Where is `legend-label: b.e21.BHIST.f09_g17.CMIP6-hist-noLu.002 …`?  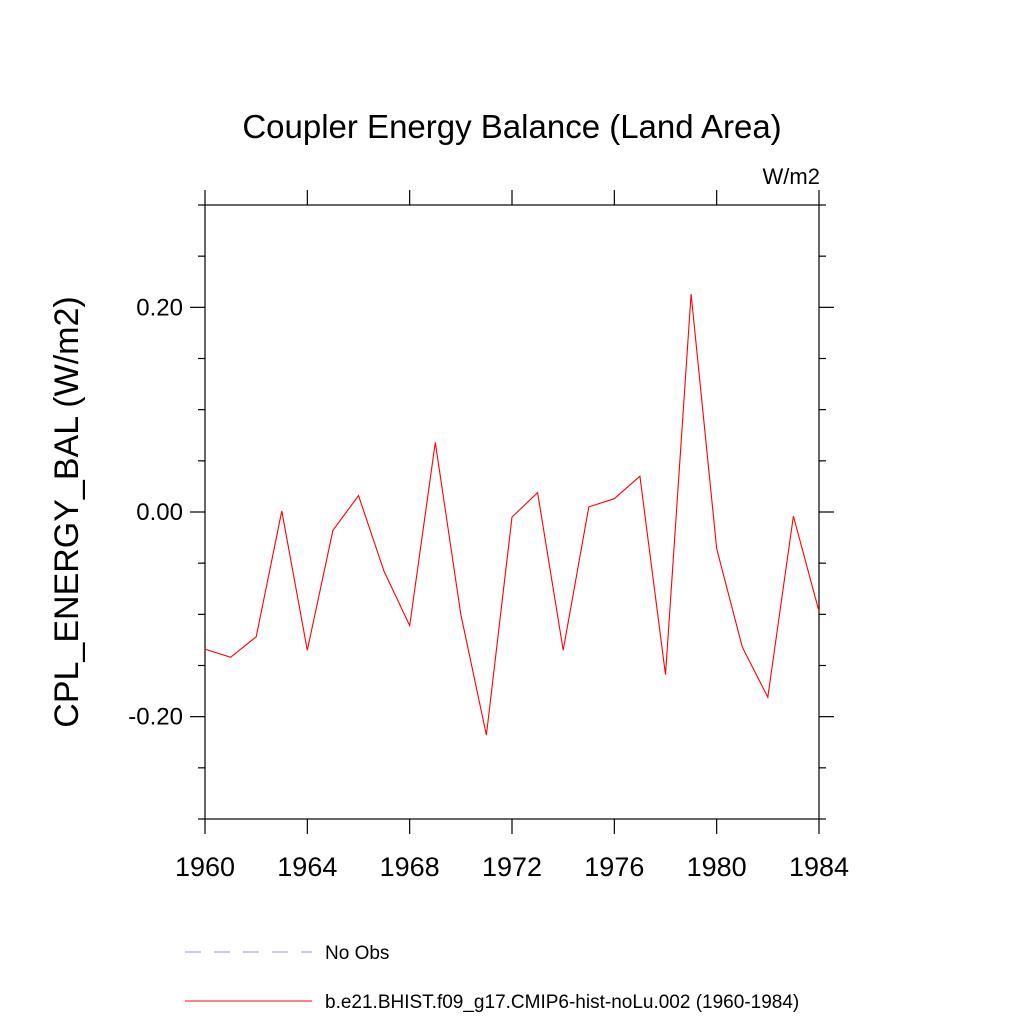
legend-label: b.e21.BHIST.f09_g17.CMIP6-hist-noLu.002 … is located at coordinates (562, 1002).